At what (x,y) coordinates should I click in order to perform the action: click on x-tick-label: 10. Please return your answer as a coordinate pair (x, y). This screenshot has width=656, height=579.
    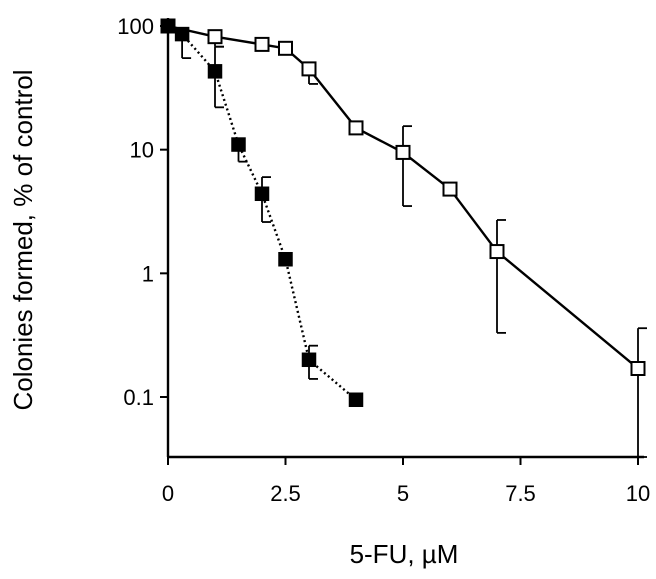
    Looking at the image, I should click on (638, 493).